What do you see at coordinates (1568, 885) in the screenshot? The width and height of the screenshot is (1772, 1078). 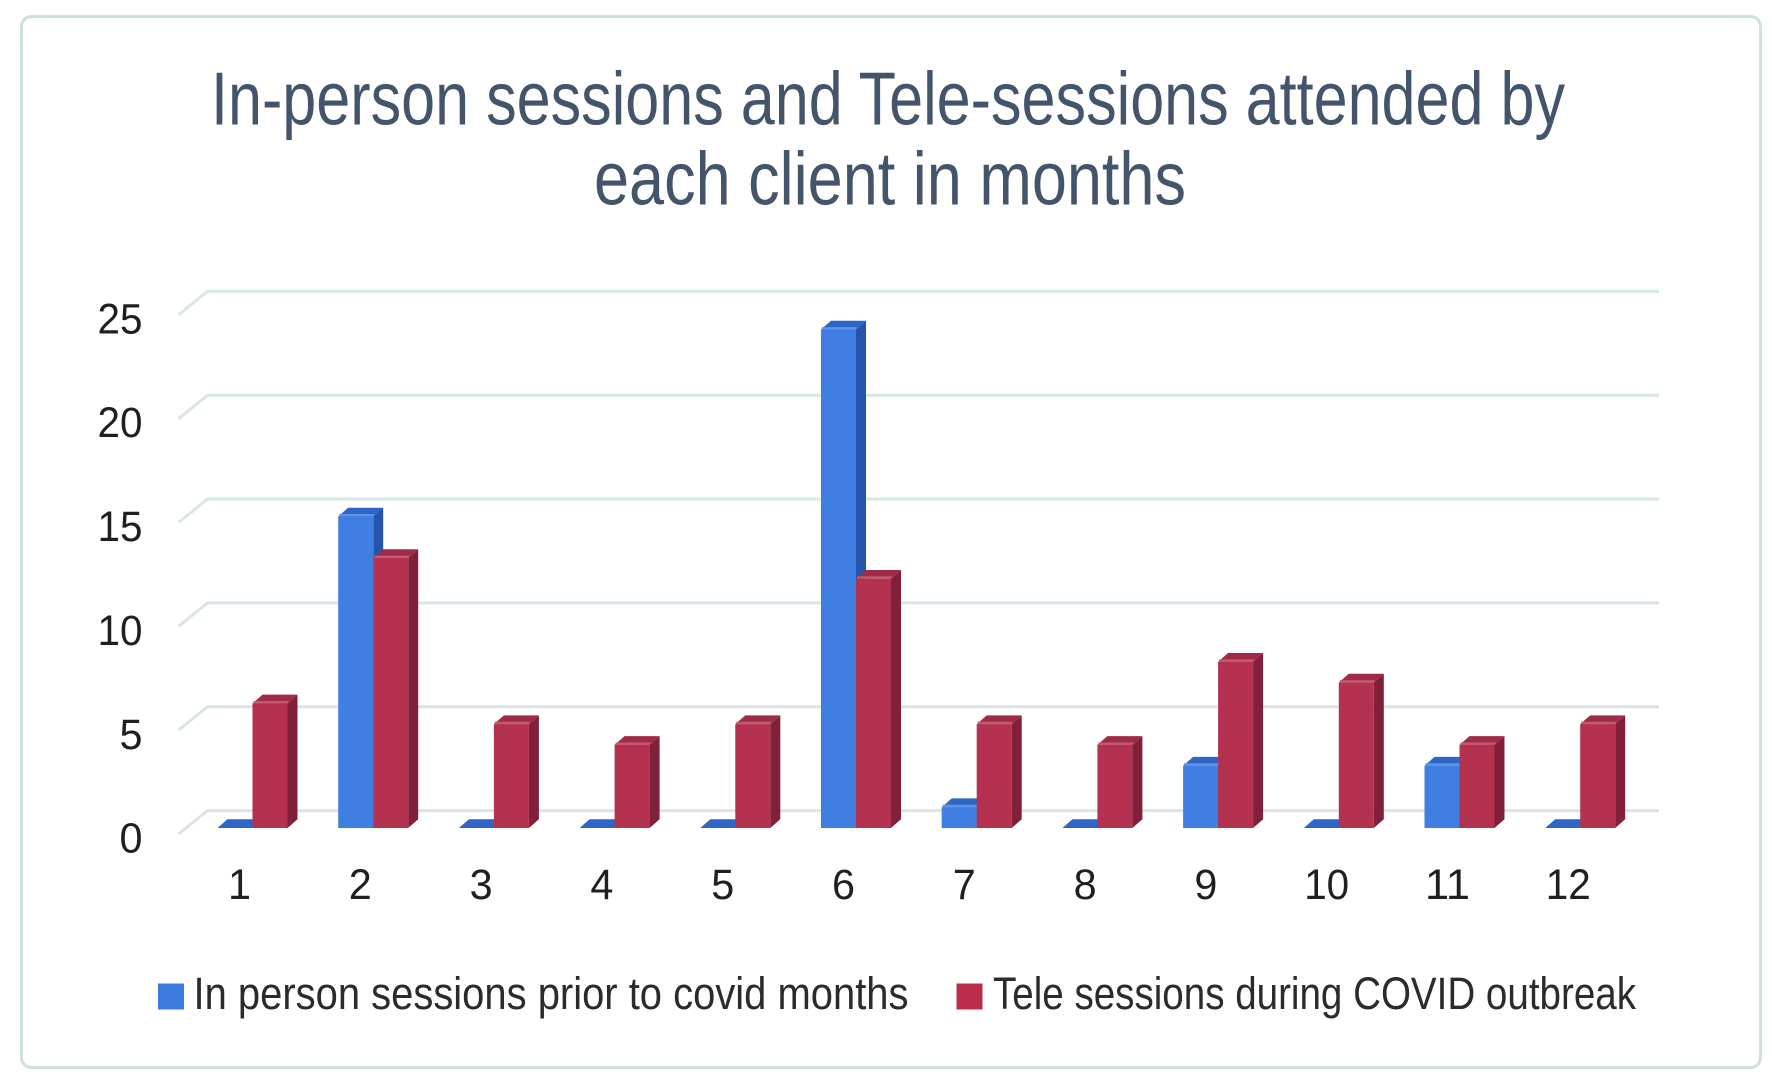 I see `svg-text: 12` at bounding box center [1568, 885].